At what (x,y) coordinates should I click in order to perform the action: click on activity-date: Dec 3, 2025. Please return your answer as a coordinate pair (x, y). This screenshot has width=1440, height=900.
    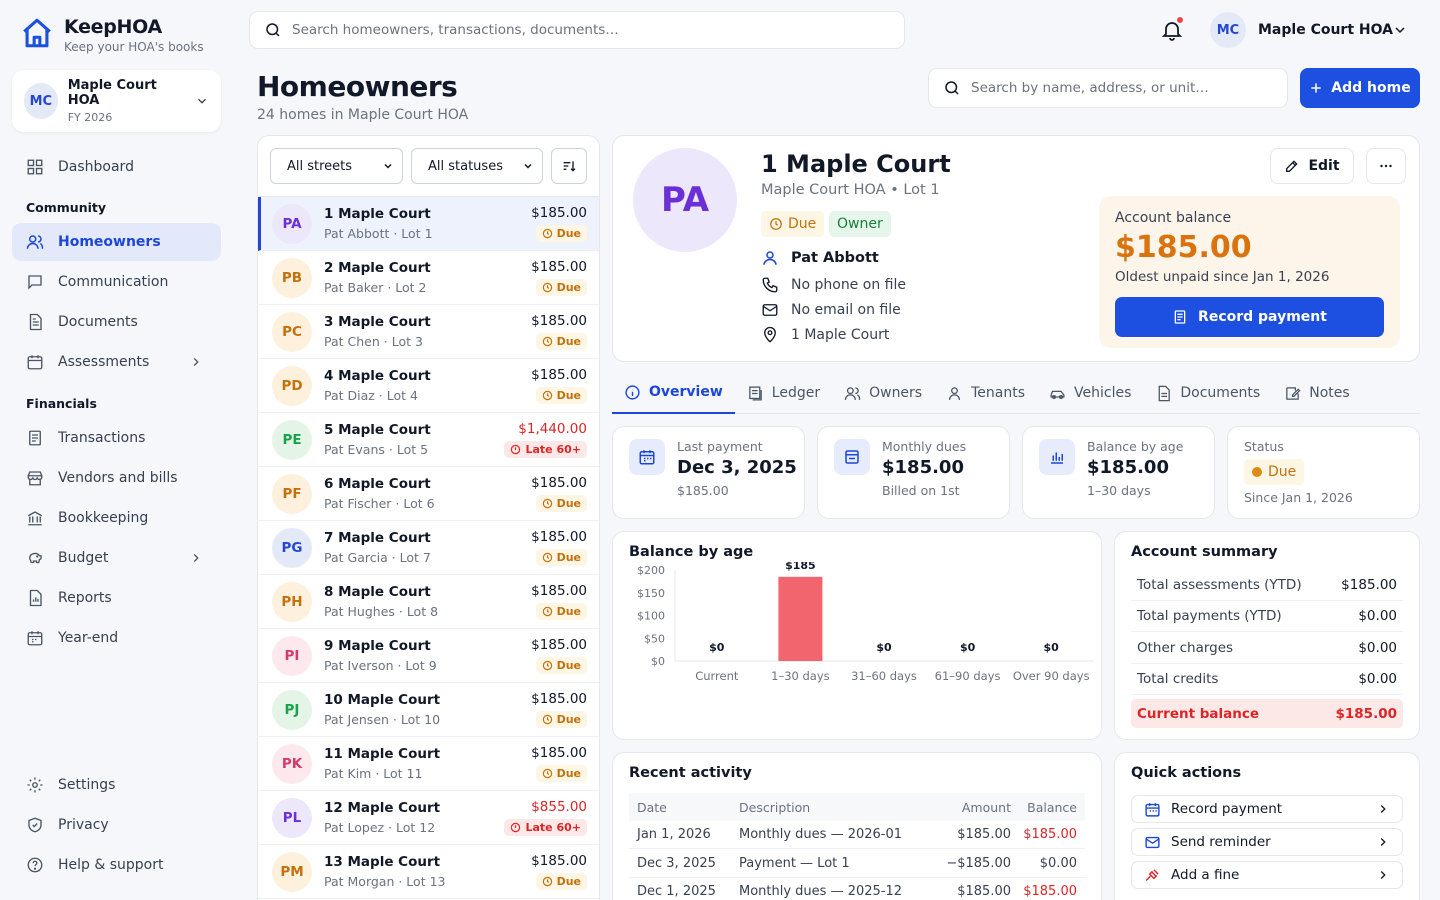
    Looking at the image, I should click on (676, 863).